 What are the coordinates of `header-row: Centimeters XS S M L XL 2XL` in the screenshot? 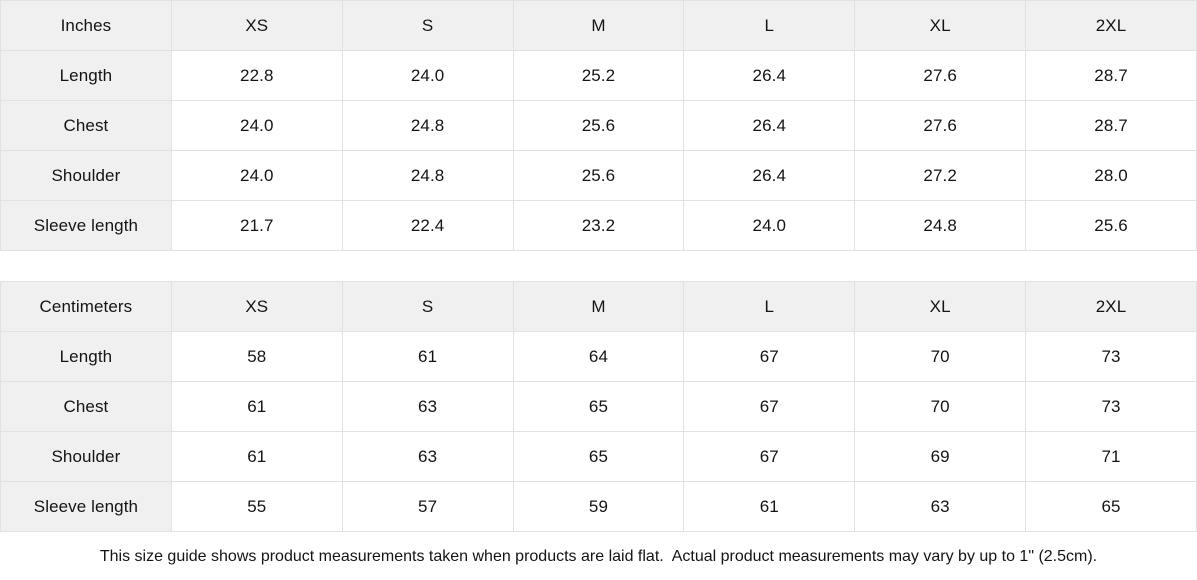 It's located at (598, 306).